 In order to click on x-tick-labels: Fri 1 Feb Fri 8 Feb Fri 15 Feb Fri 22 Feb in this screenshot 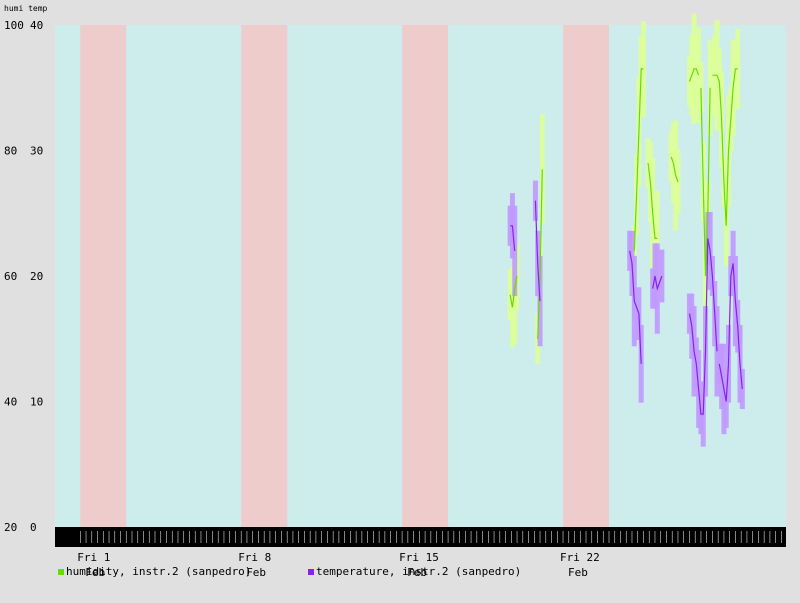, I will do `click(338, 565)`.